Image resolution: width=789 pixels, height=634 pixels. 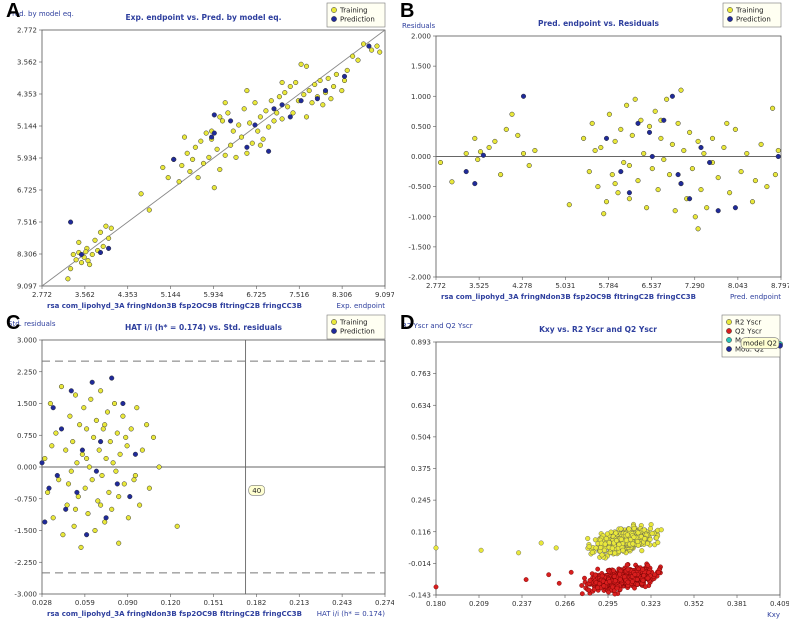 What do you see at coordinates (407, 323) in the screenshot?
I see `panel-letter-d: D` at bounding box center [407, 323].